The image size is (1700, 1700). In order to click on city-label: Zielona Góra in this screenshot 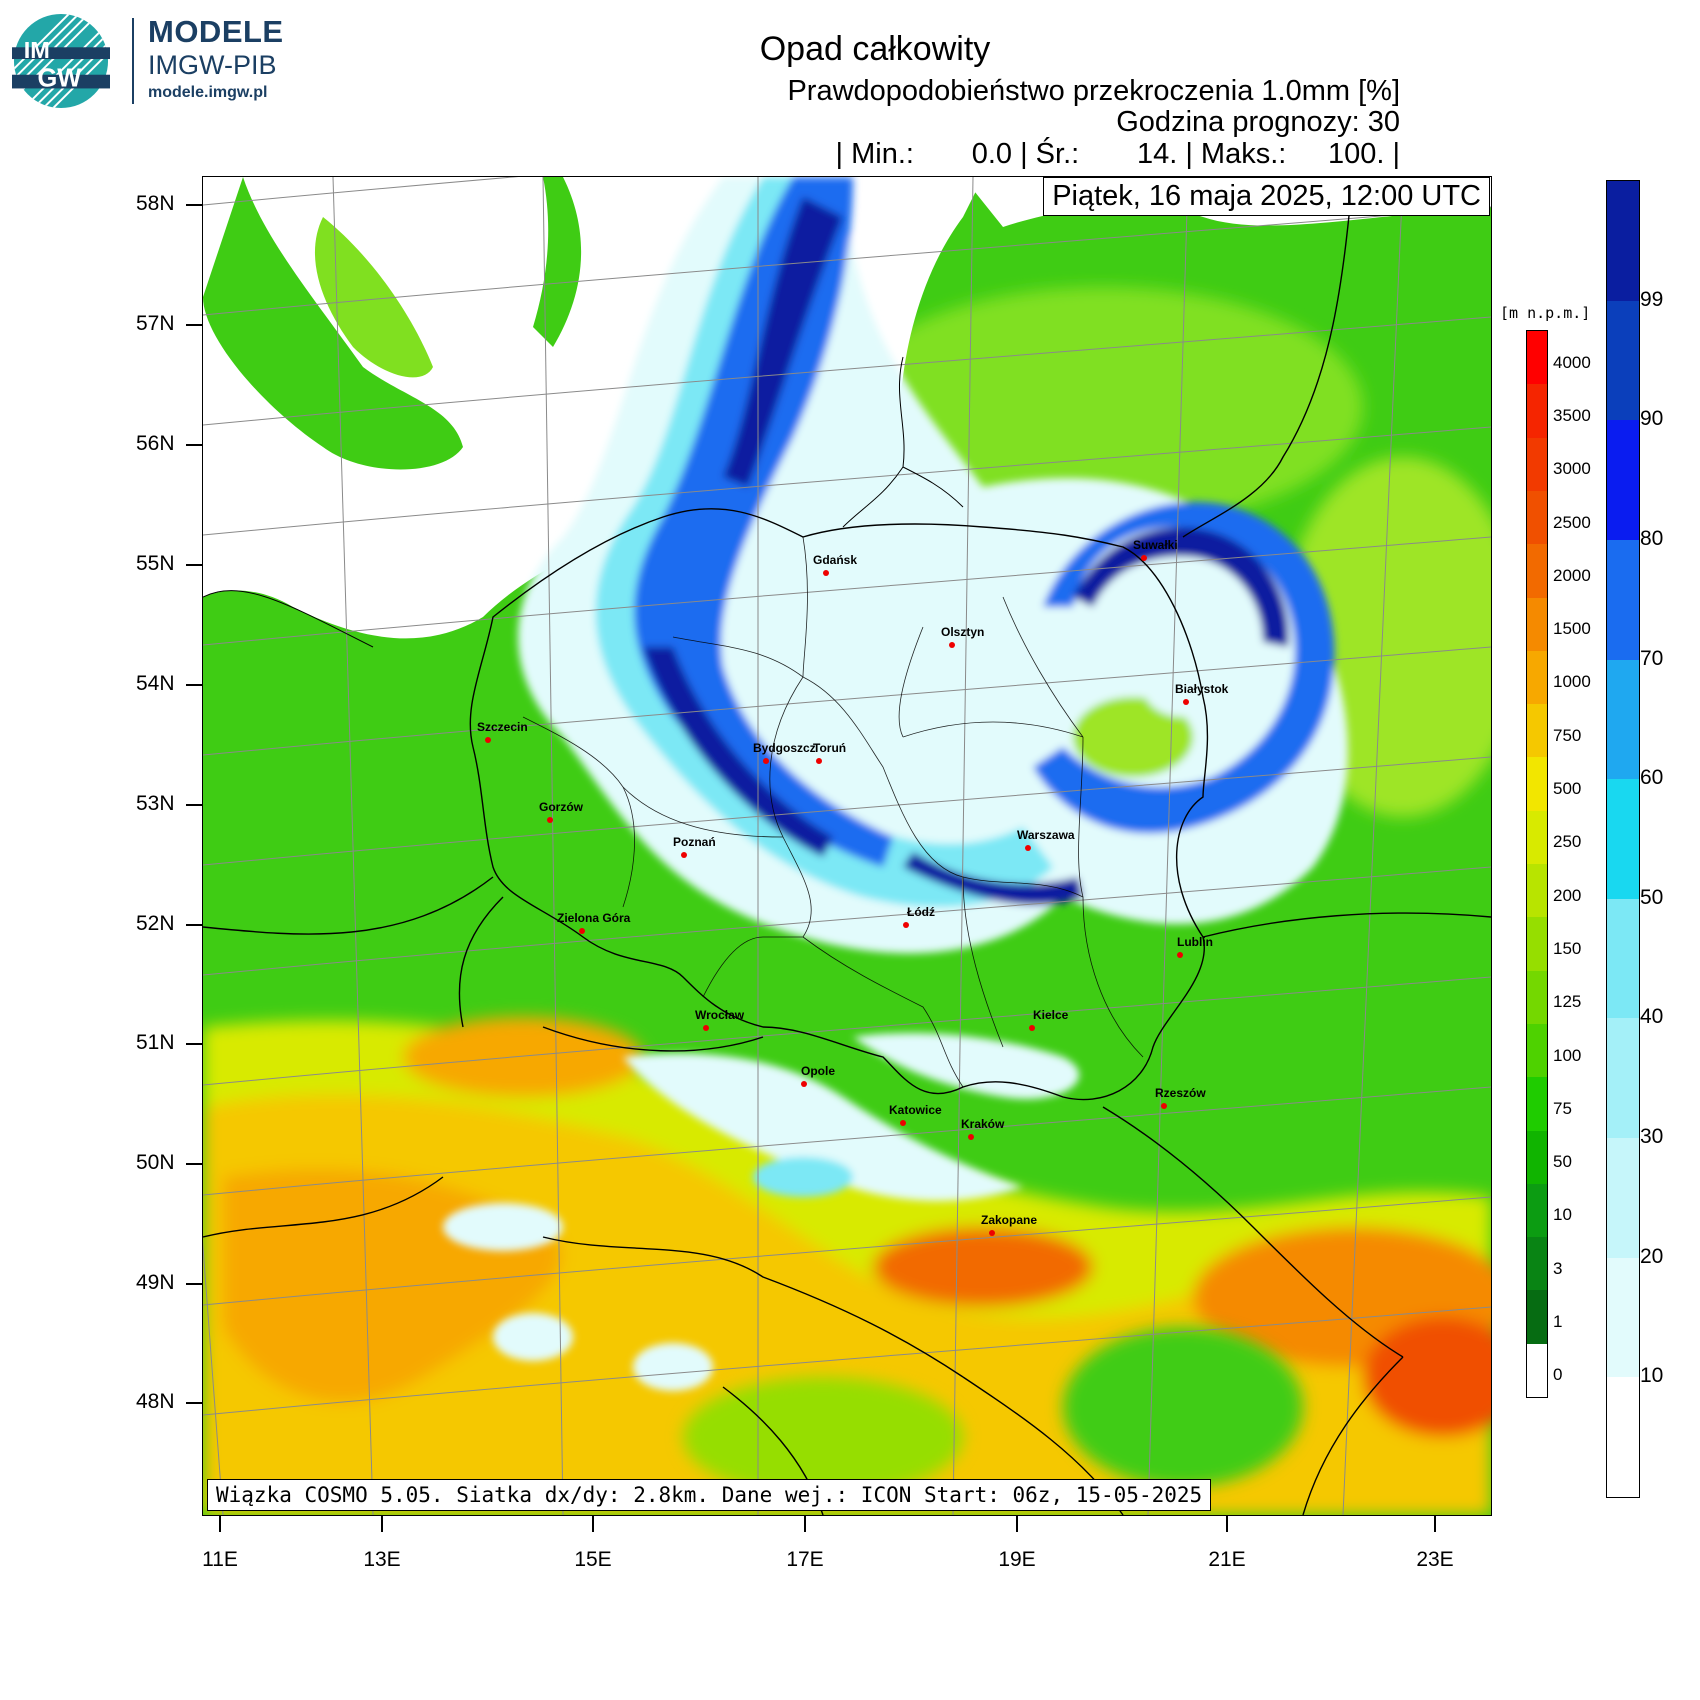, I will do `click(594, 918)`.